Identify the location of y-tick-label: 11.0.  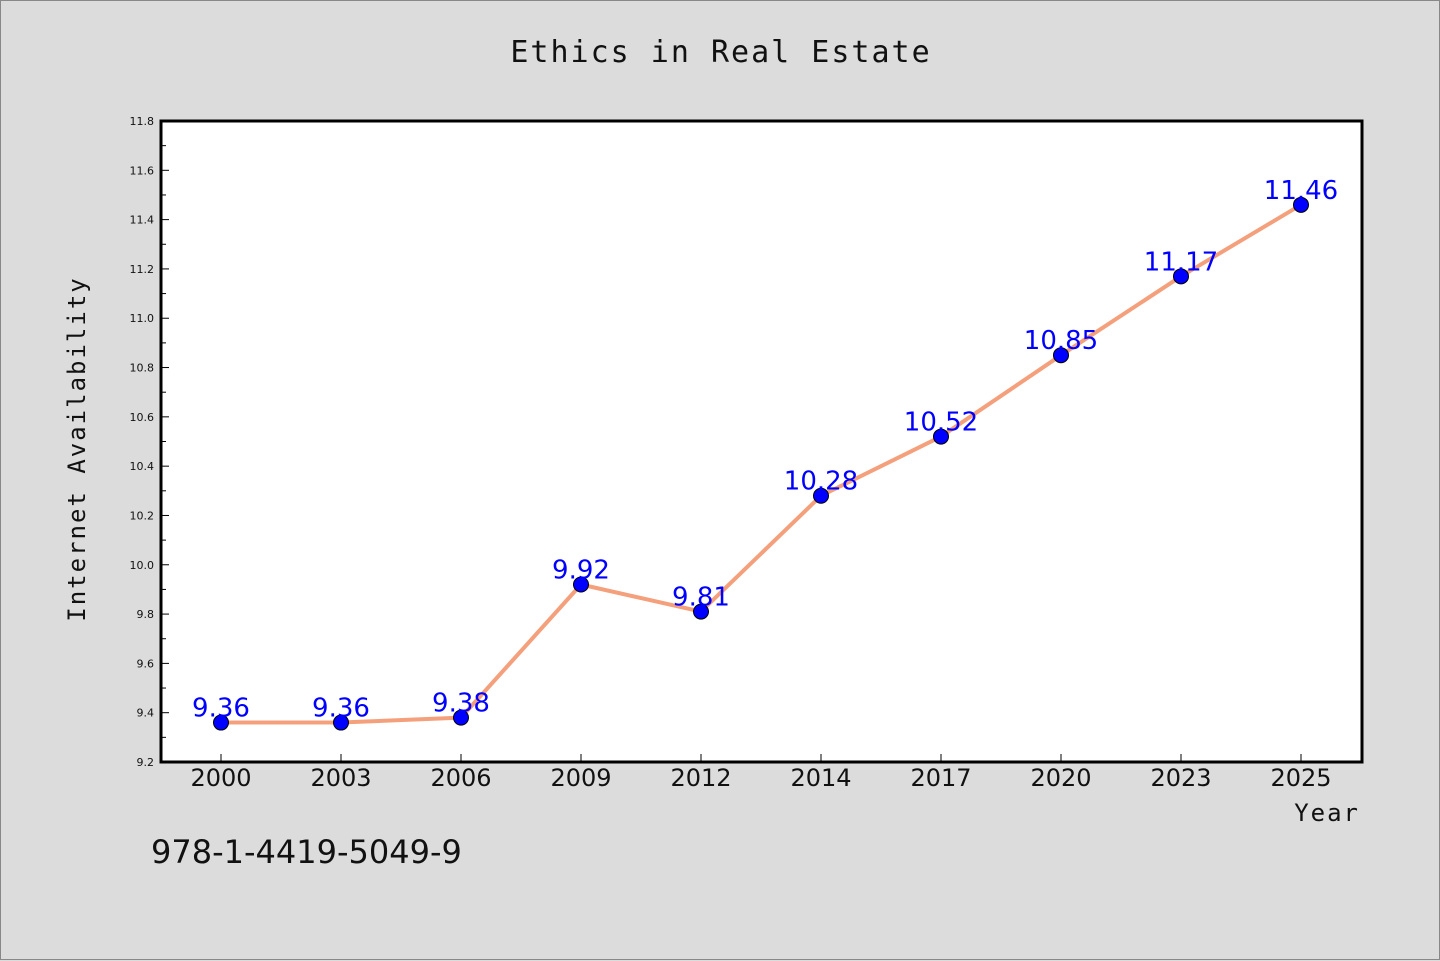
(142, 318).